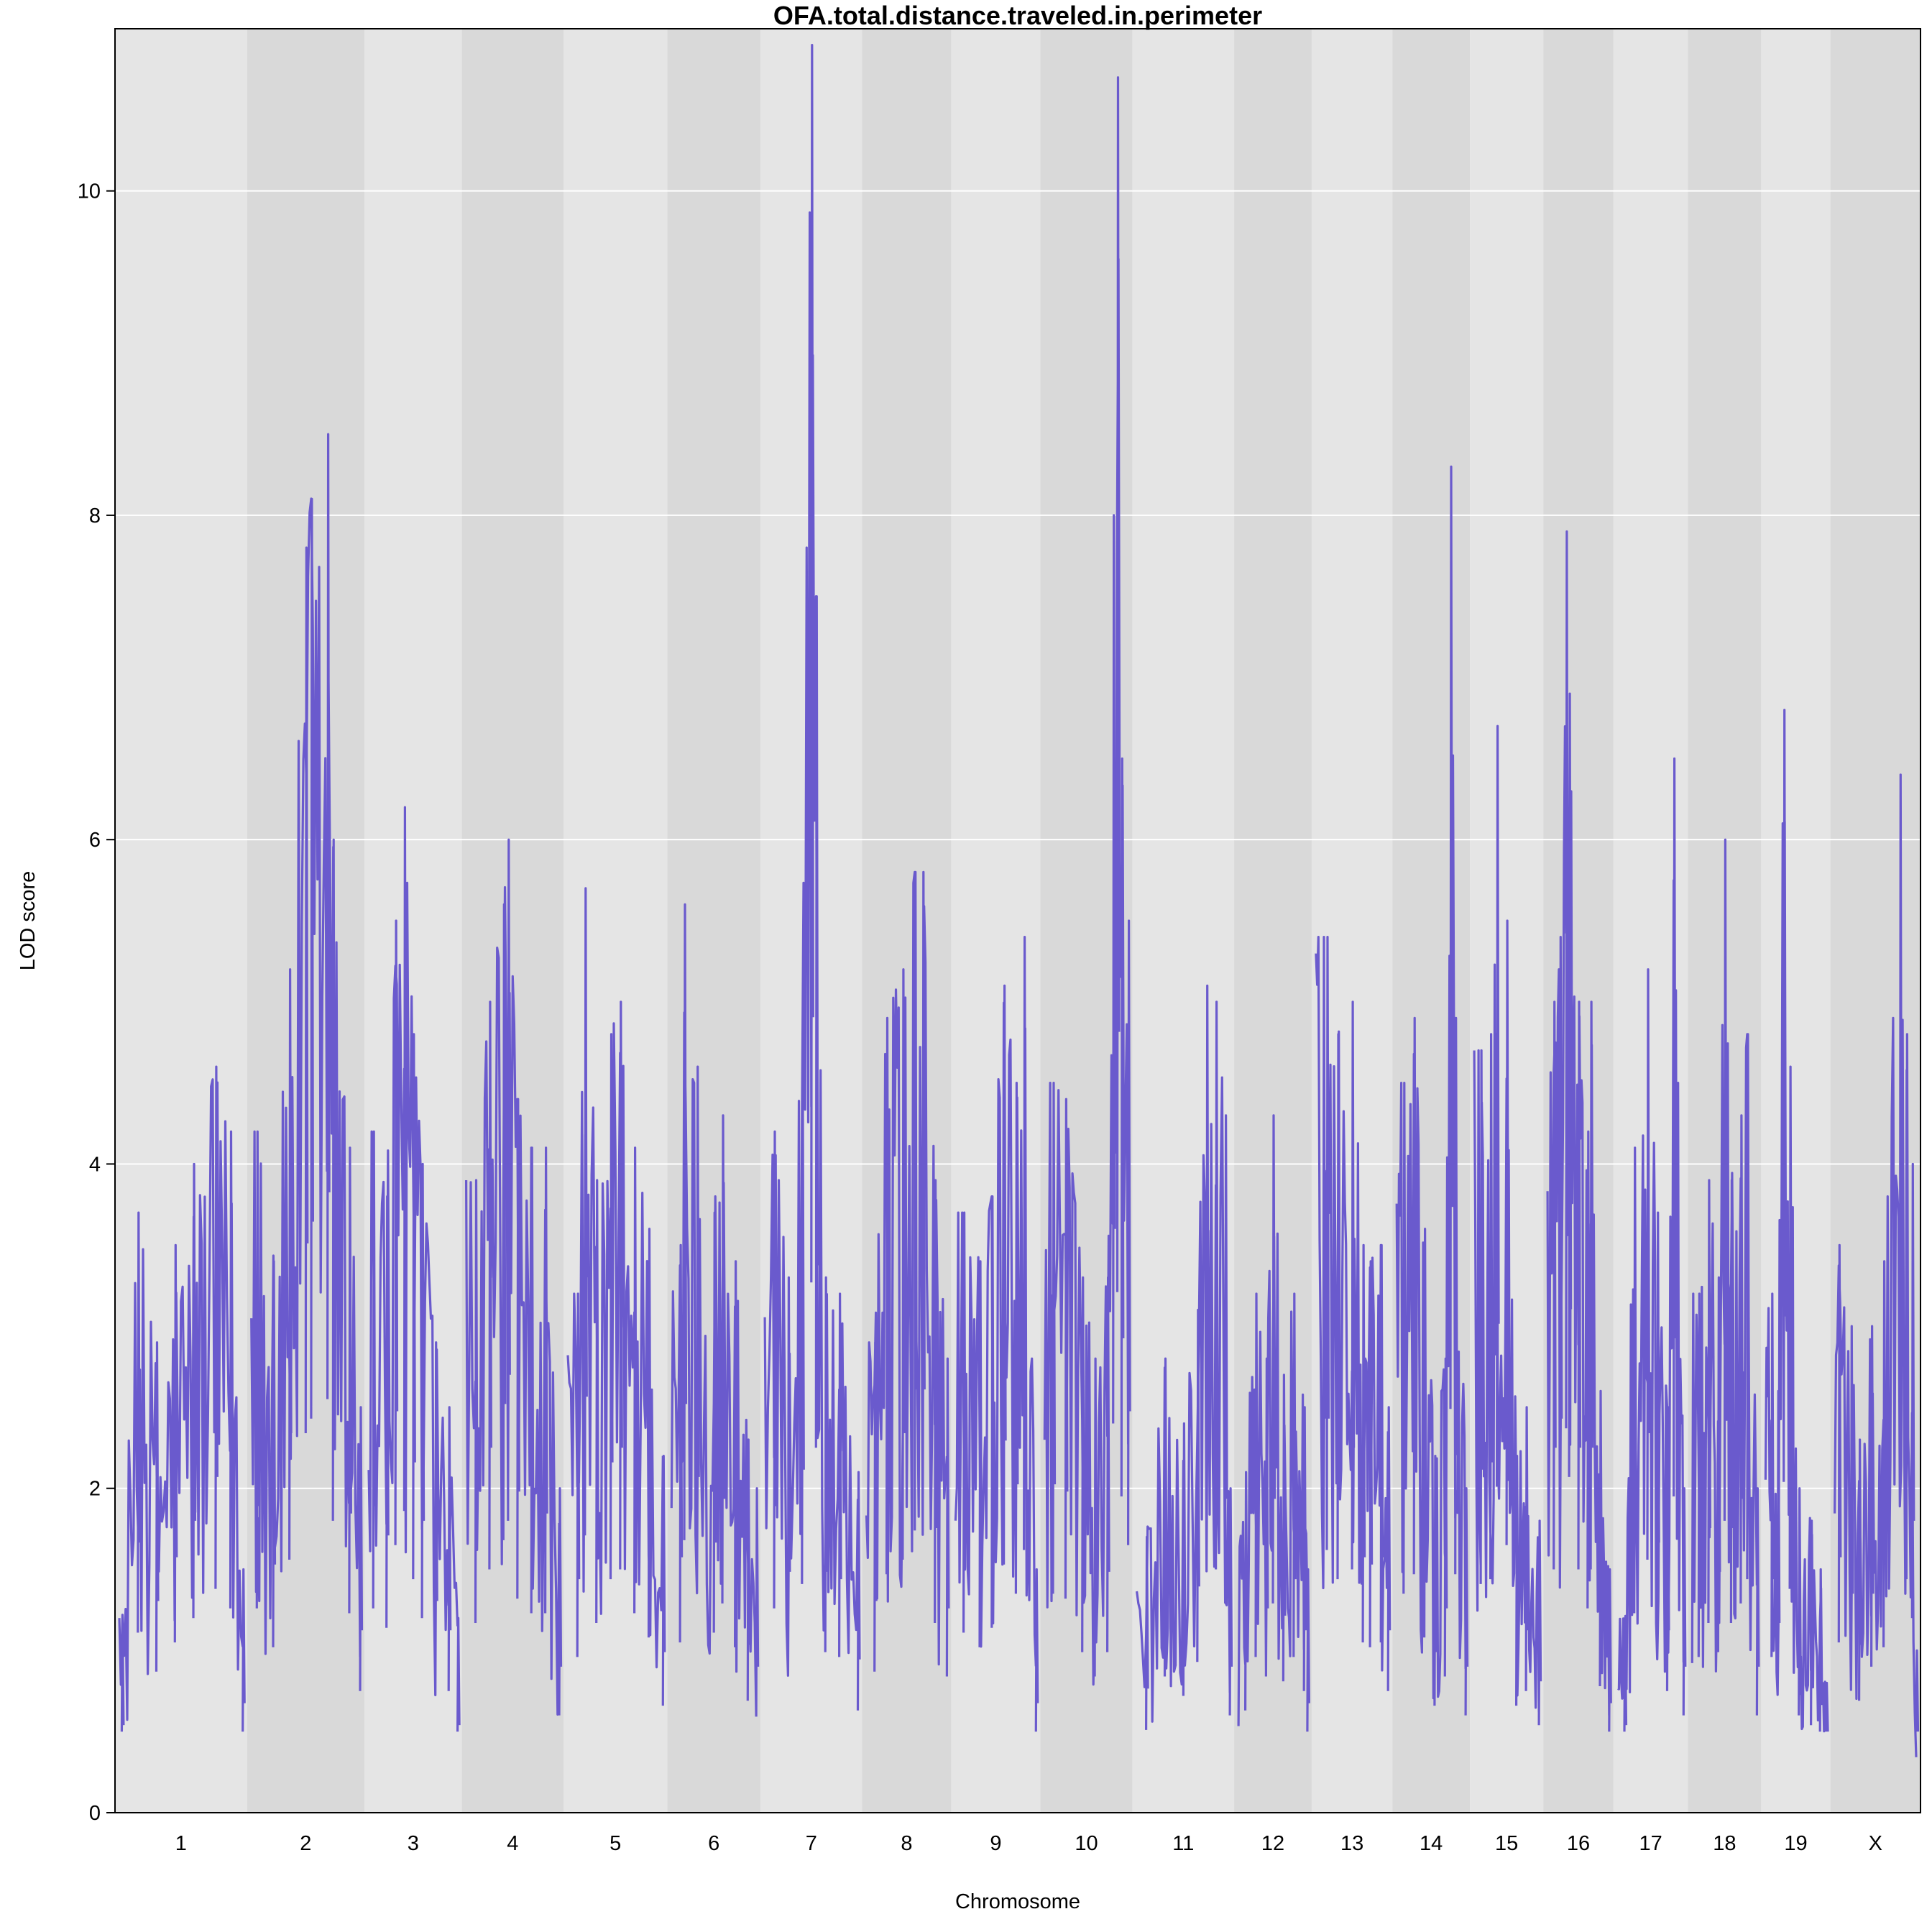 This screenshot has width=1932, height=1932. Describe the element at coordinates (713, 1843) in the screenshot. I see `x-tick-label-chr-6: 6` at that location.